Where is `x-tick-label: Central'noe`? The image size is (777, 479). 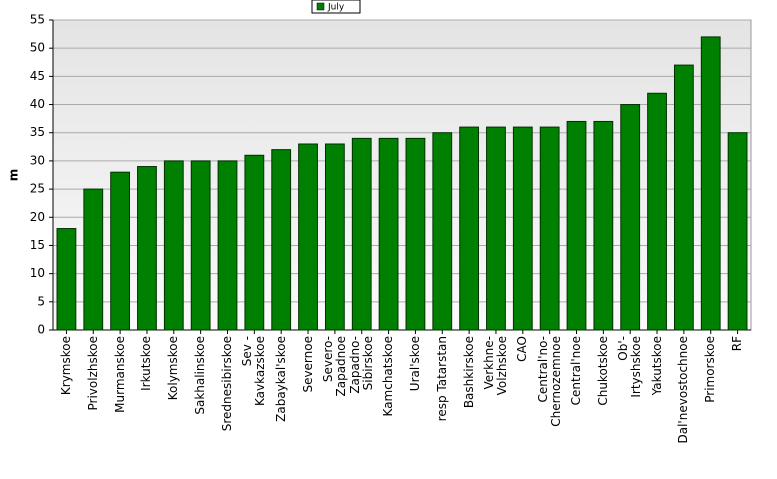
x-tick-label: Central'noe is located at coordinates (576, 371).